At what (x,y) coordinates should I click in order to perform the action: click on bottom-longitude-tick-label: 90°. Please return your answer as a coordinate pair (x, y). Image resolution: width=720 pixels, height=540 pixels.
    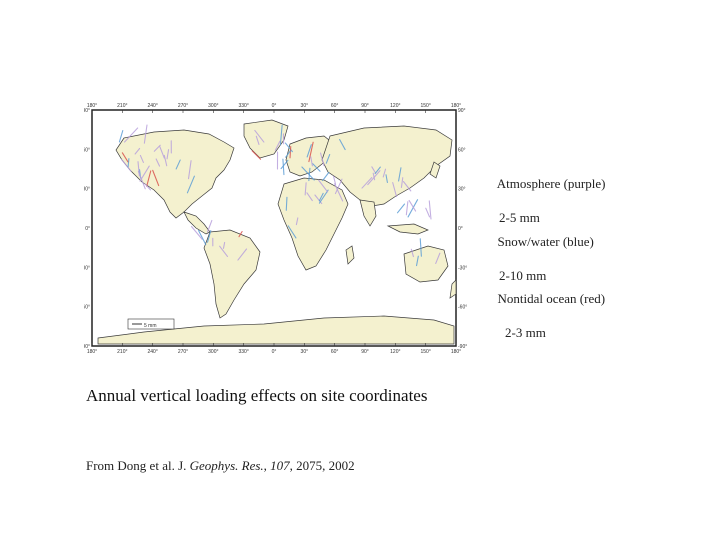
    Looking at the image, I should click on (365, 352).